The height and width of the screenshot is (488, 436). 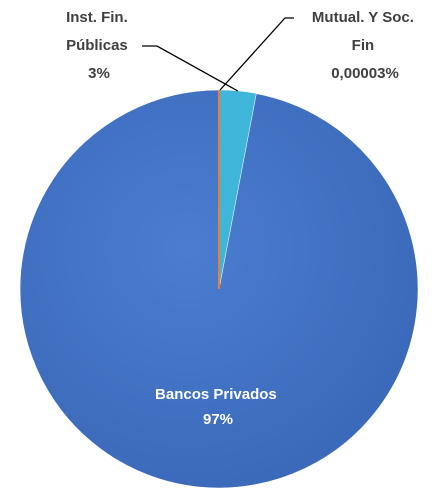 I want to click on label-mutual-soc-fin-line2: Fin, so click(x=363, y=45).